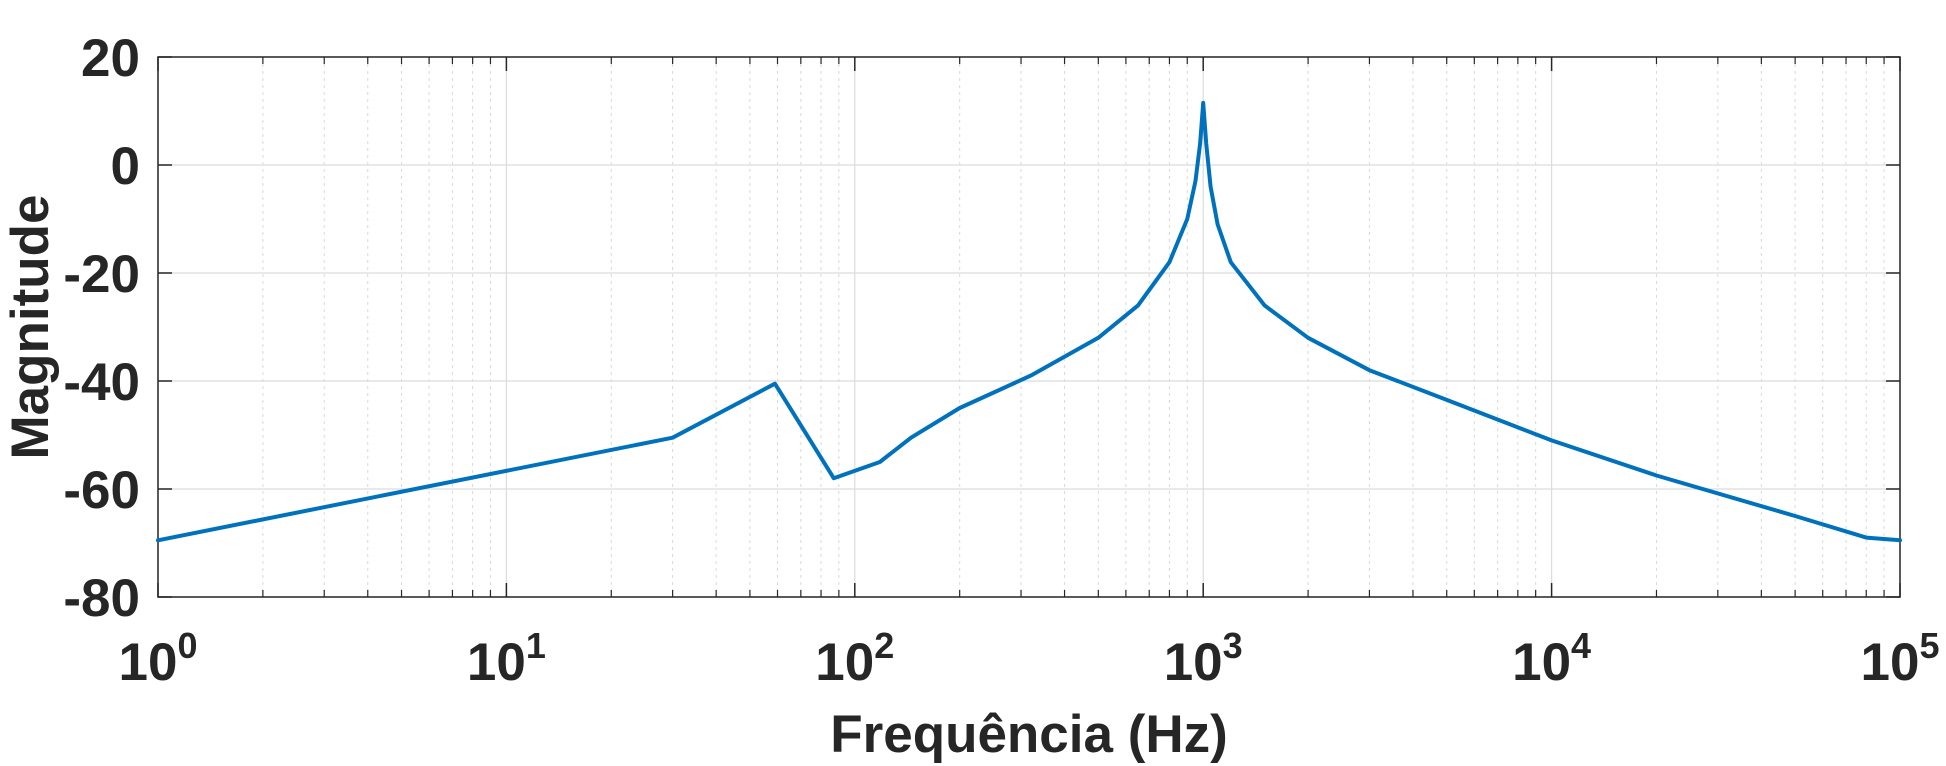 The width and height of the screenshot is (1946, 766). What do you see at coordinates (1551, 658) in the screenshot?
I see `x-tick-label: 10⁴` at bounding box center [1551, 658].